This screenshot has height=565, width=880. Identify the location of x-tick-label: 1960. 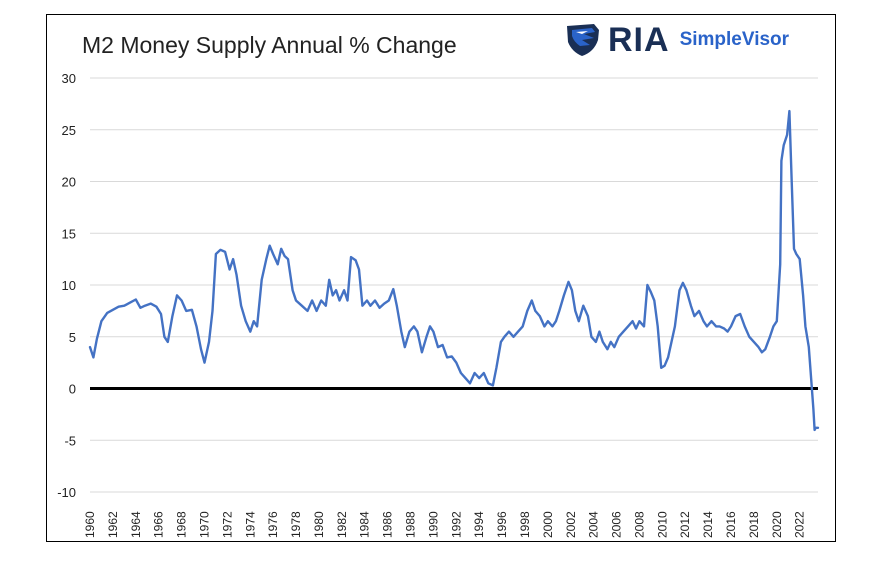
(90, 524).